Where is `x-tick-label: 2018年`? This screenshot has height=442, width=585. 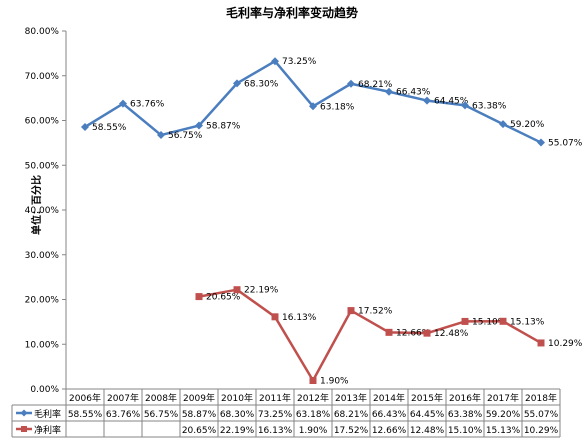
x-tick-label: 2018年 is located at coordinates (541, 398).